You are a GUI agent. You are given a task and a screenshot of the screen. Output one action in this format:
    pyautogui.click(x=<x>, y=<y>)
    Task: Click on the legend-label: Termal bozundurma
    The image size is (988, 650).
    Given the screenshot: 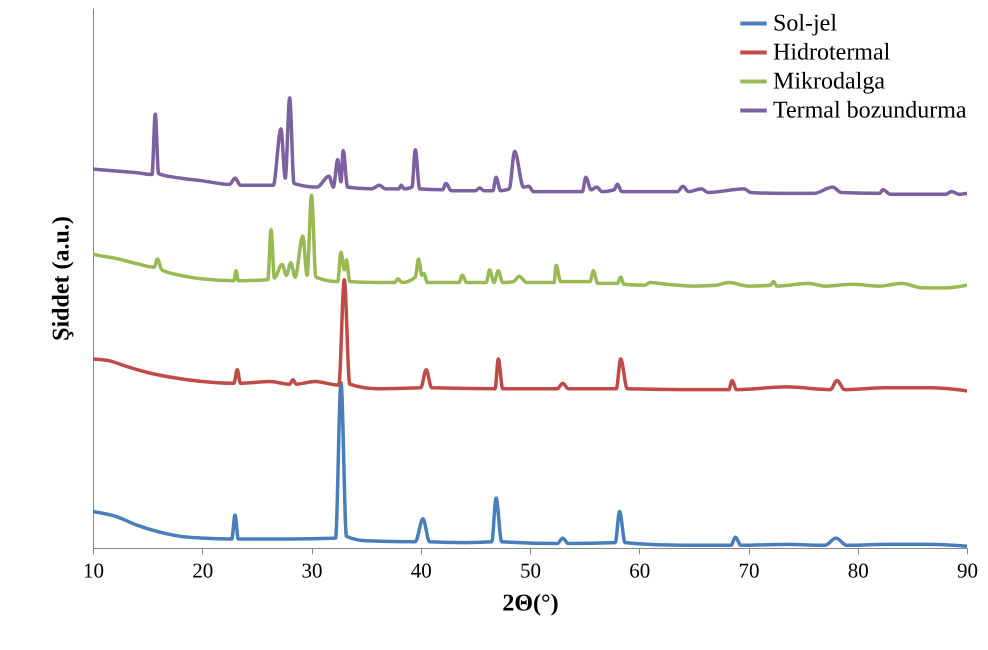 What is the action you would take?
    pyautogui.click(x=870, y=111)
    